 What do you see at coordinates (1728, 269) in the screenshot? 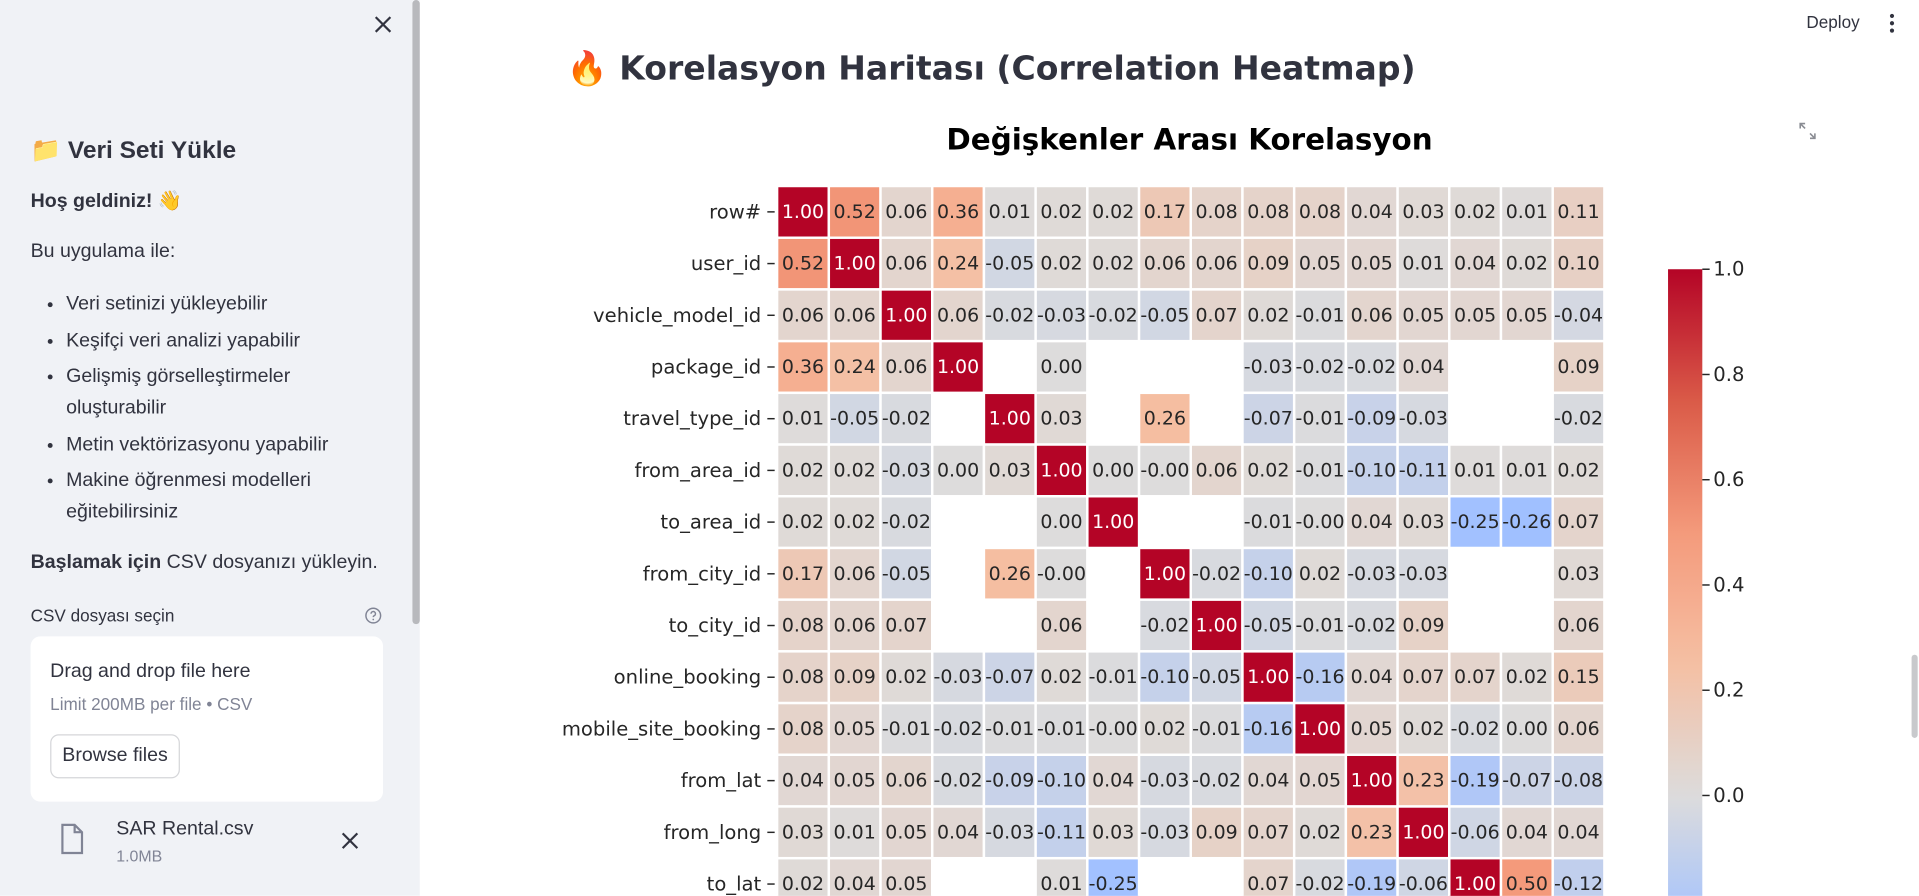
I see `colorbar-tick-label: 1.0` at bounding box center [1728, 269].